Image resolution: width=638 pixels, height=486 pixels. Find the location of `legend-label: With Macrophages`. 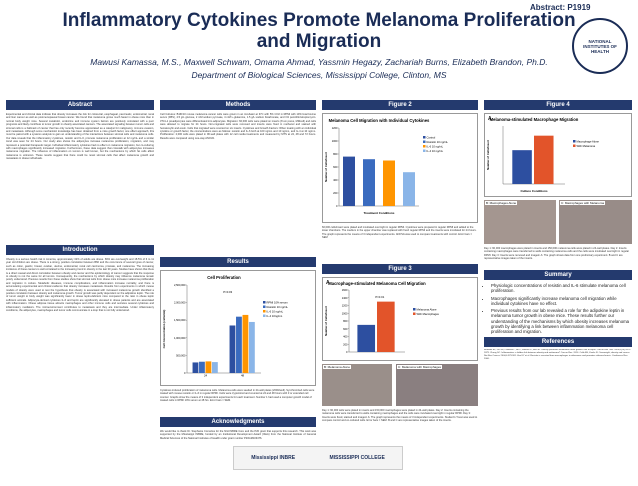

legend-label: With Macrophages is located at coordinates (428, 314).